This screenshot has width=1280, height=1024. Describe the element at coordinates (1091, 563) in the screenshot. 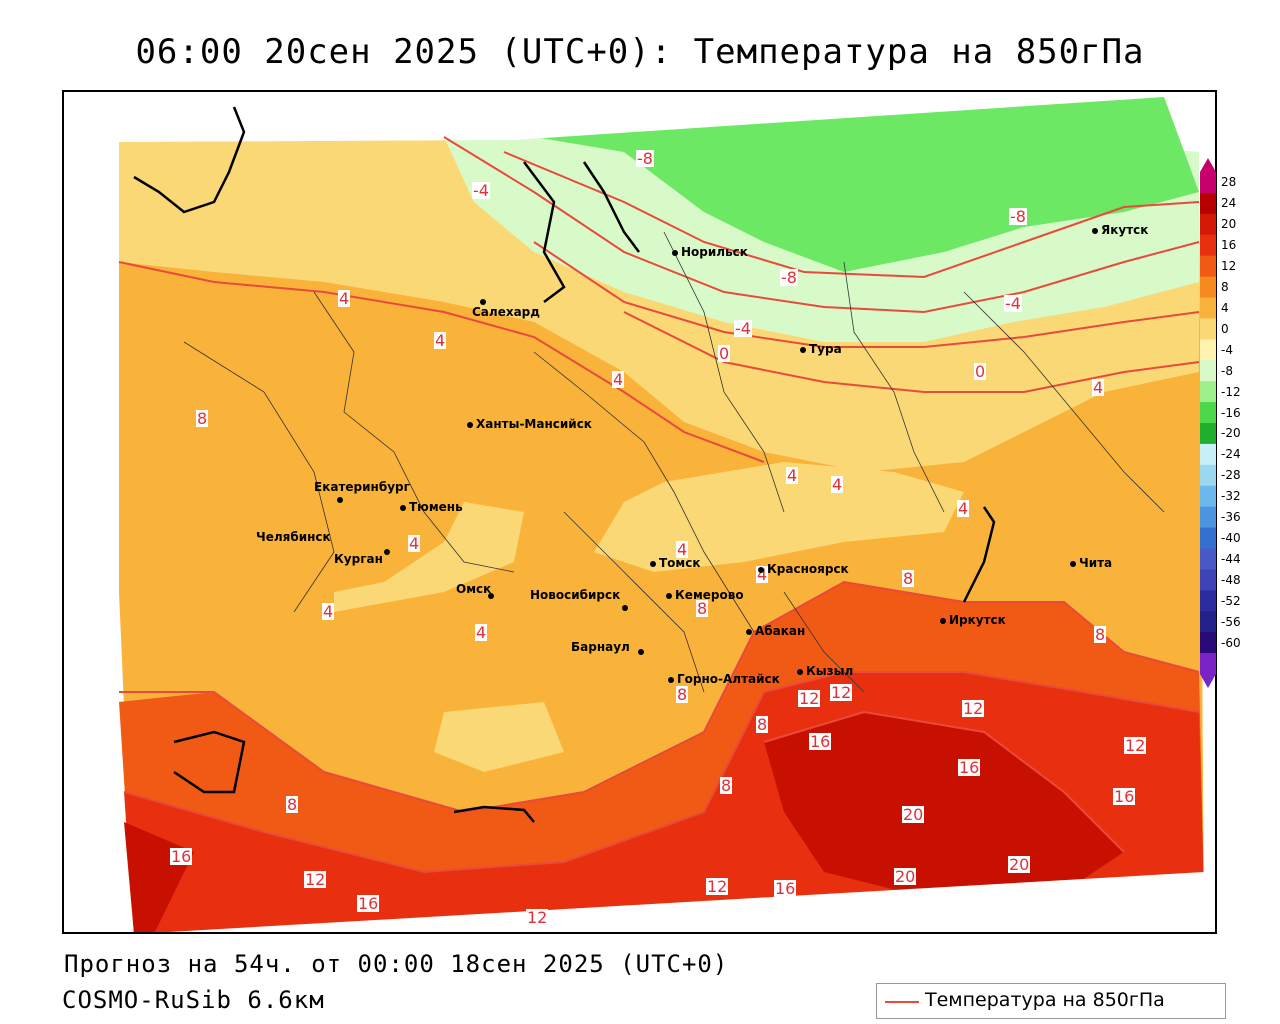

I see `city-chita: Чита` at that location.